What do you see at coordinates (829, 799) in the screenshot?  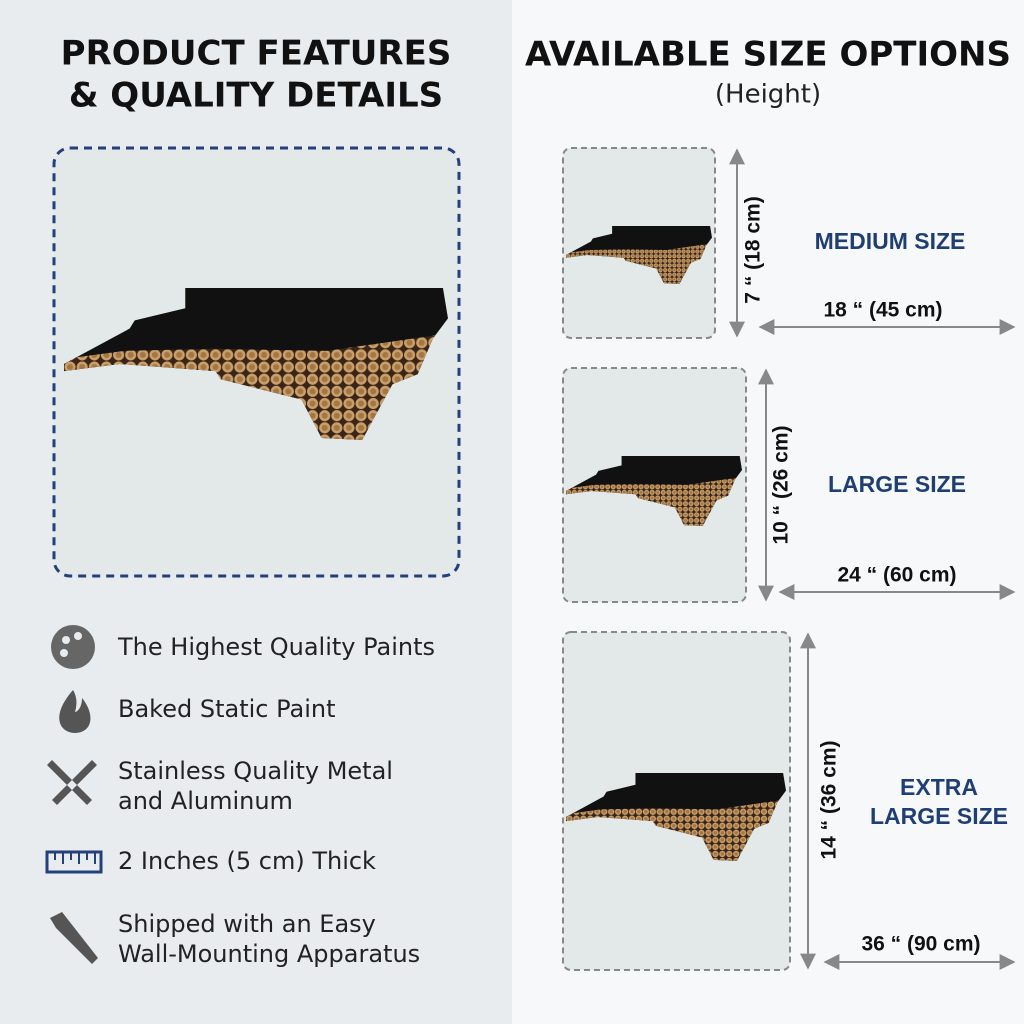 I see `height-label: 14 “ (36 cm)` at bounding box center [829, 799].